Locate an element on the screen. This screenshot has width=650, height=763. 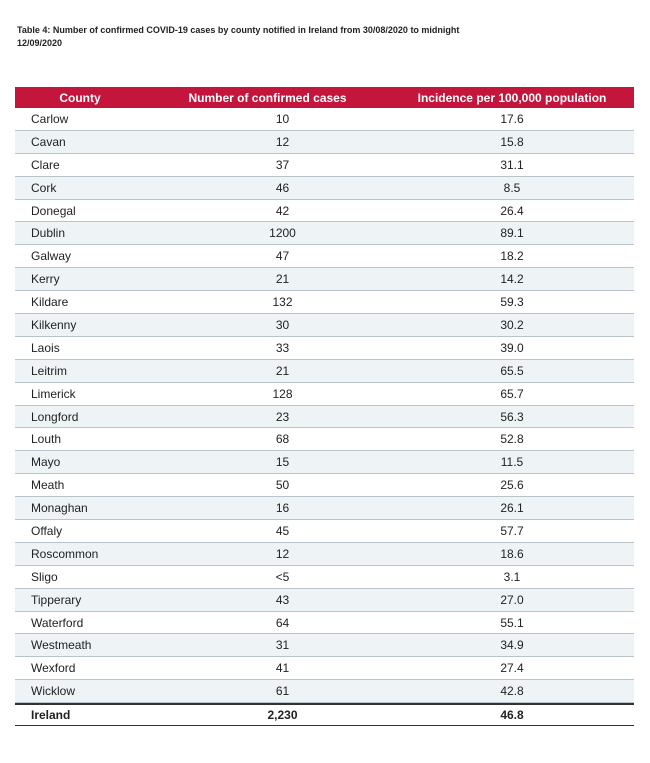
table-cell: 25.6 is located at coordinates (512, 485).